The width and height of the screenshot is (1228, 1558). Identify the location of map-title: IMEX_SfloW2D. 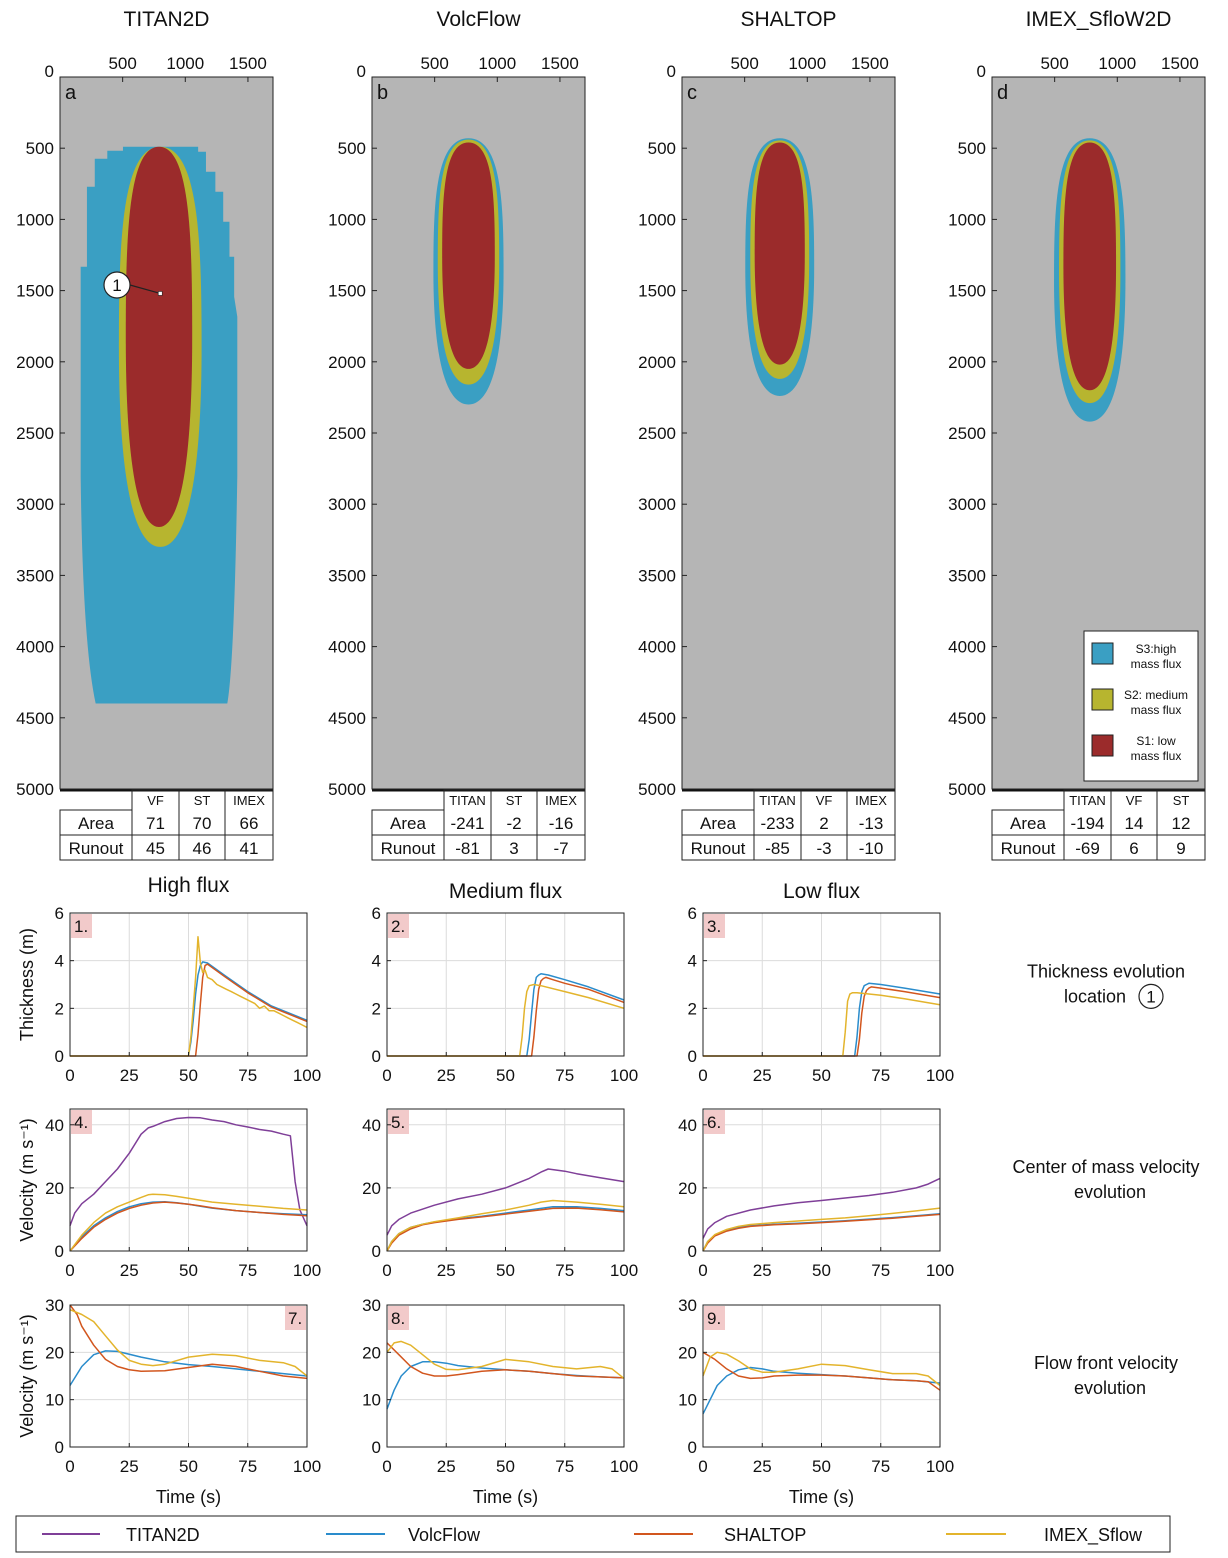
(1099, 19).